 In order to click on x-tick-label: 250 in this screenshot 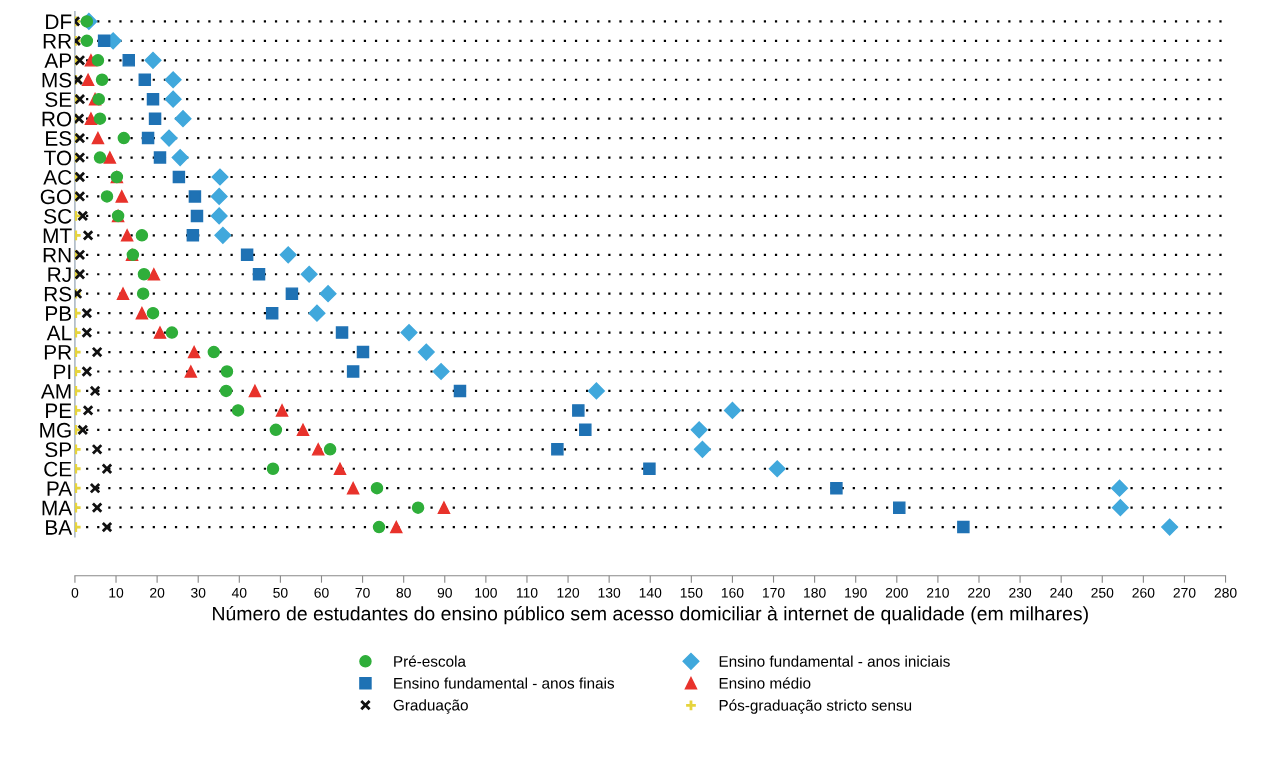, I will do `click(1102, 592)`.